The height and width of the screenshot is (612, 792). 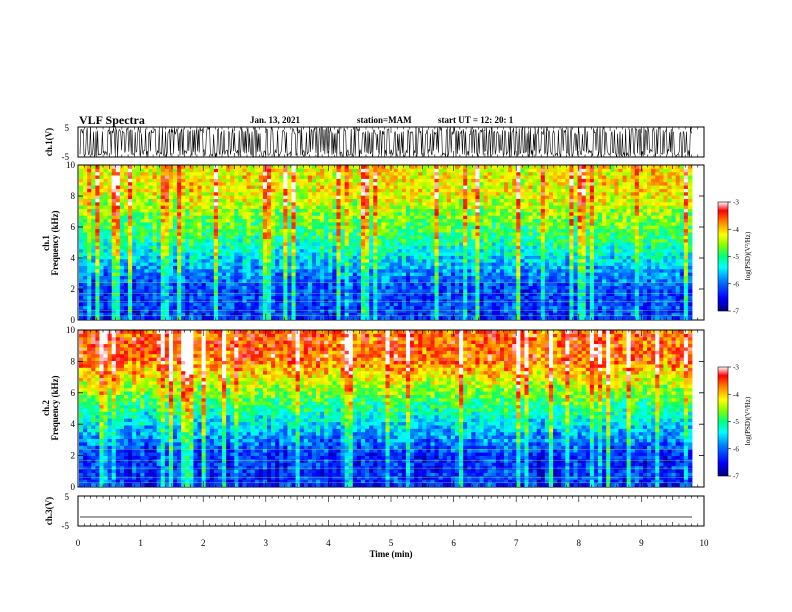 What do you see at coordinates (67, 497) in the screenshot?
I see `ch3-ytick-top: 5` at bounding box center [67, 497].